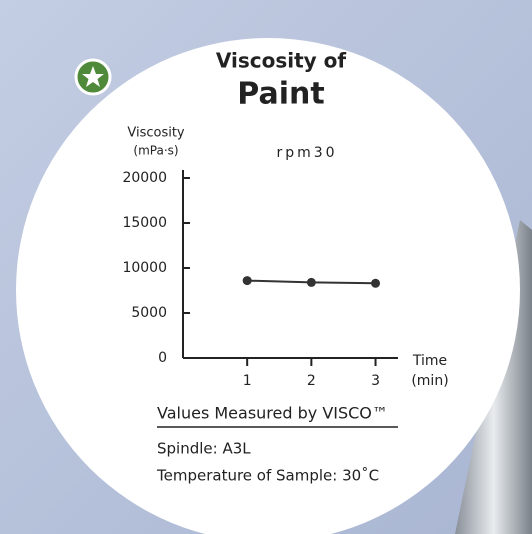 The height and width of the screenshot is (534, 532). I want to click on y-axis-label: Viscosity, so click(156, 133).